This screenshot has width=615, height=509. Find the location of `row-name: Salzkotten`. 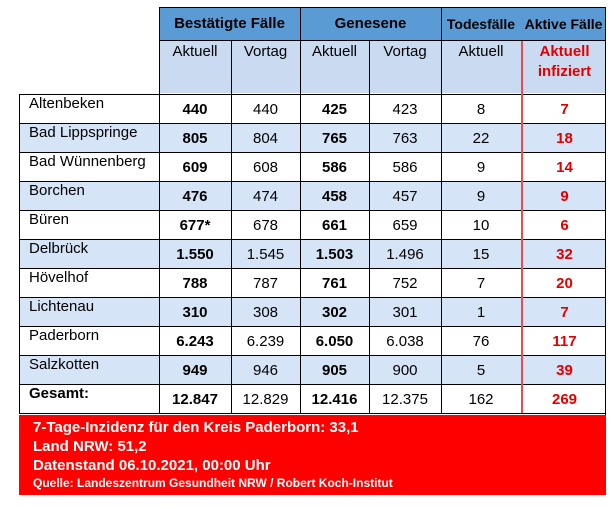

row-name: Salzkotten is located at coordinates (64, 364).